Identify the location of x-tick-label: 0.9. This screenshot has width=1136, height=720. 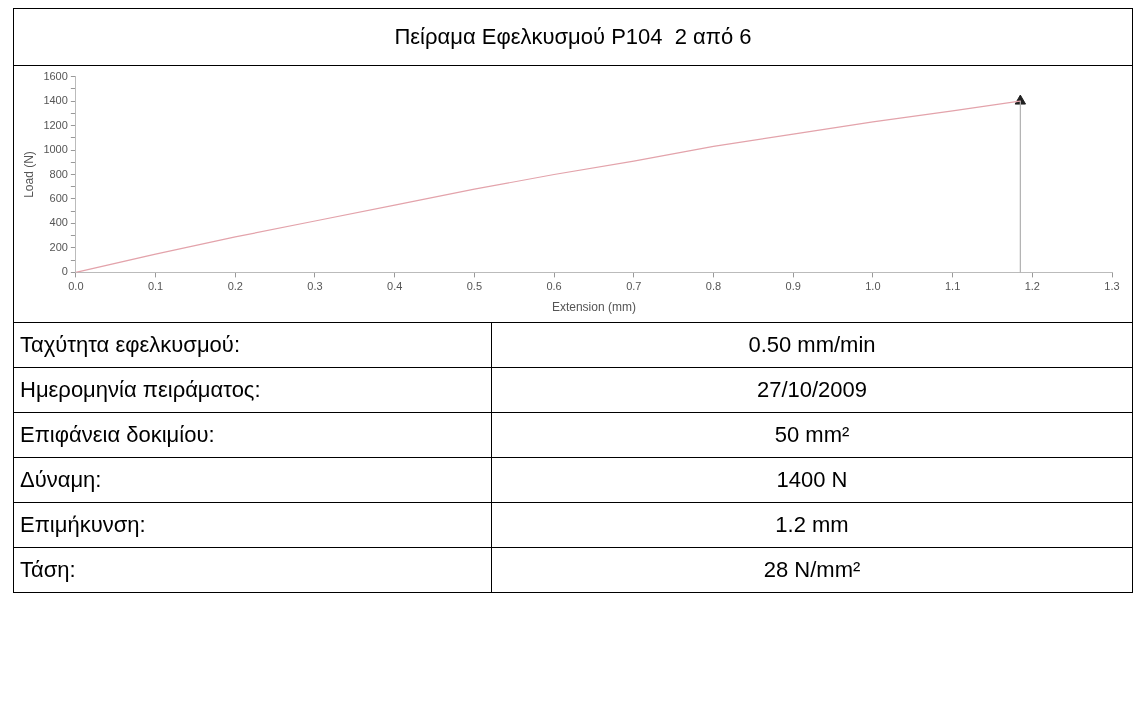
(793, 286).